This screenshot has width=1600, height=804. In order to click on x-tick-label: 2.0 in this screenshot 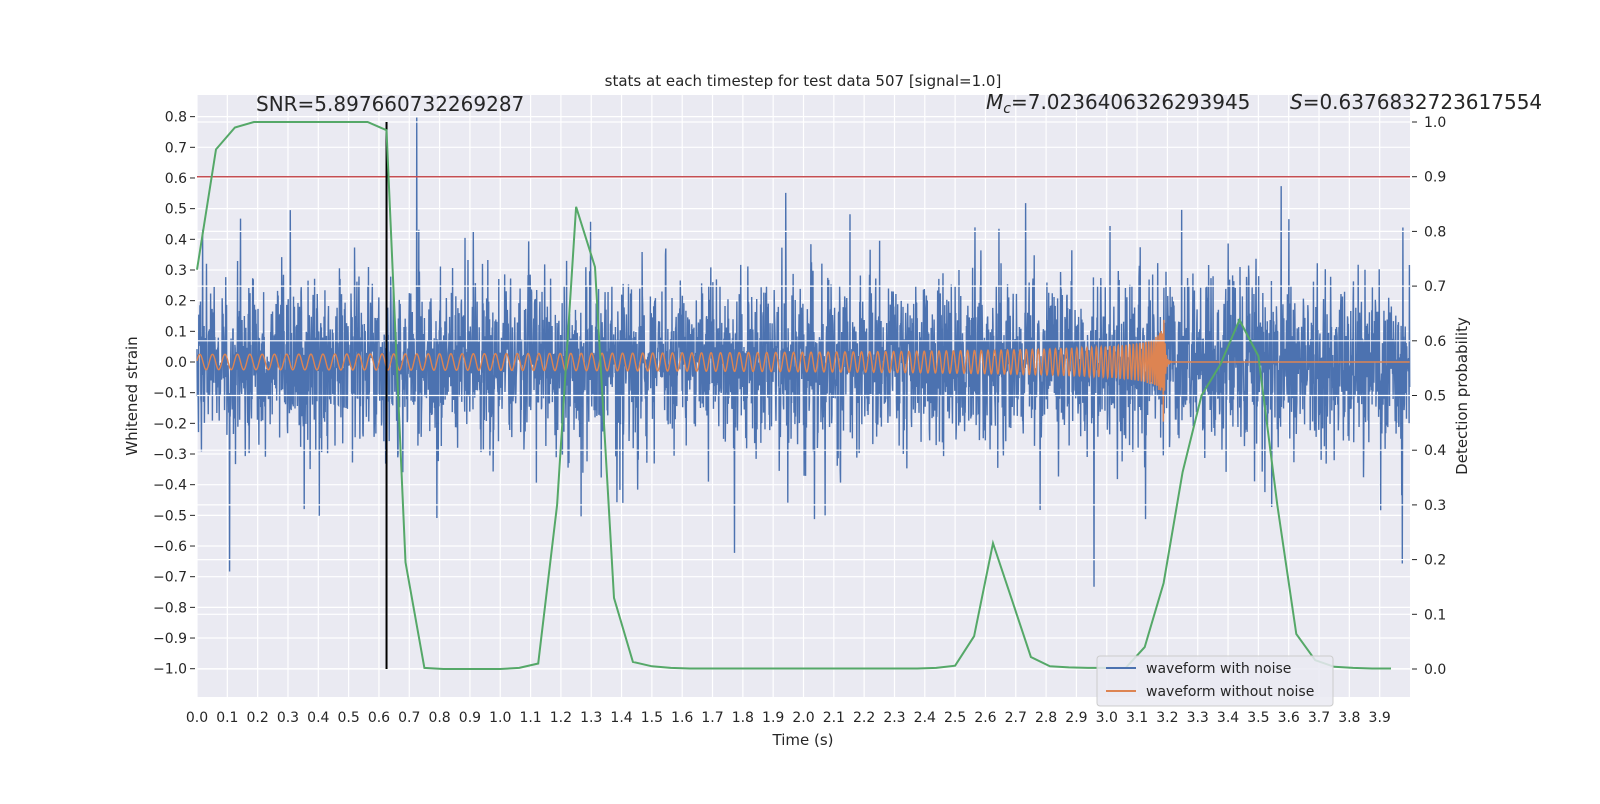, I will do `click(803, 718)`.